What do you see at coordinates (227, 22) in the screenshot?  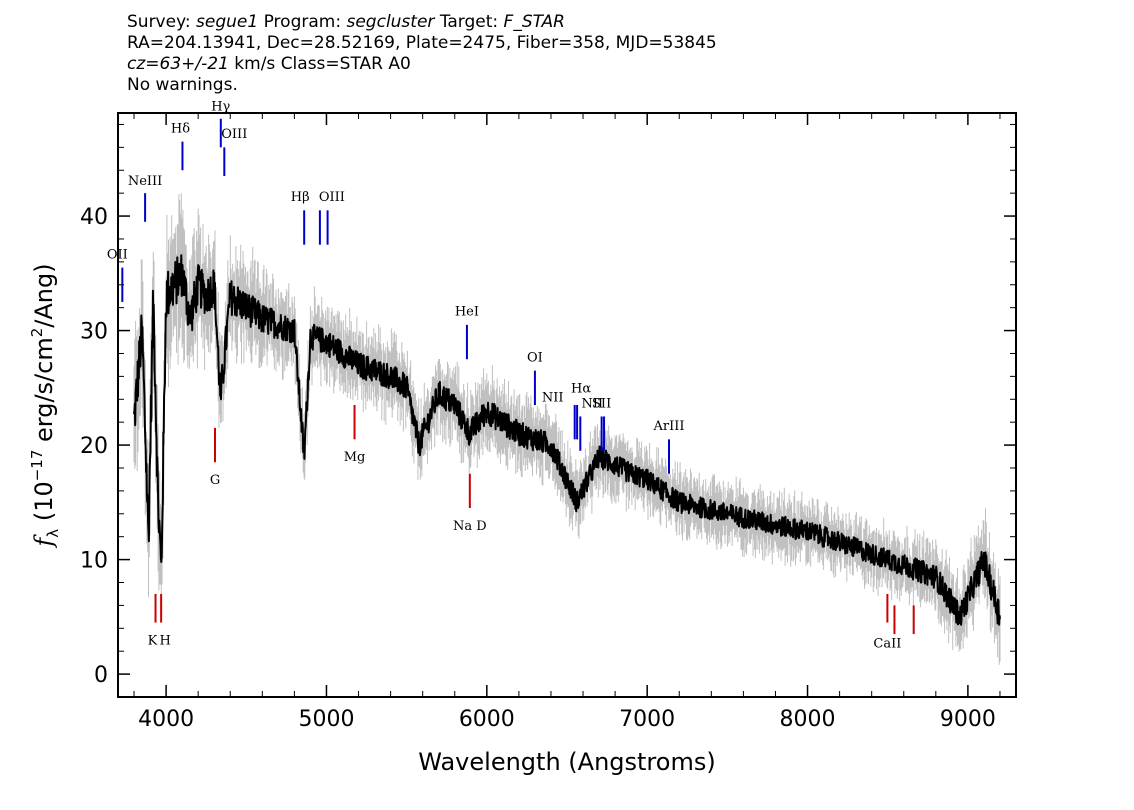 I see `survey-value: segue1` at bounding box center [227, 22].